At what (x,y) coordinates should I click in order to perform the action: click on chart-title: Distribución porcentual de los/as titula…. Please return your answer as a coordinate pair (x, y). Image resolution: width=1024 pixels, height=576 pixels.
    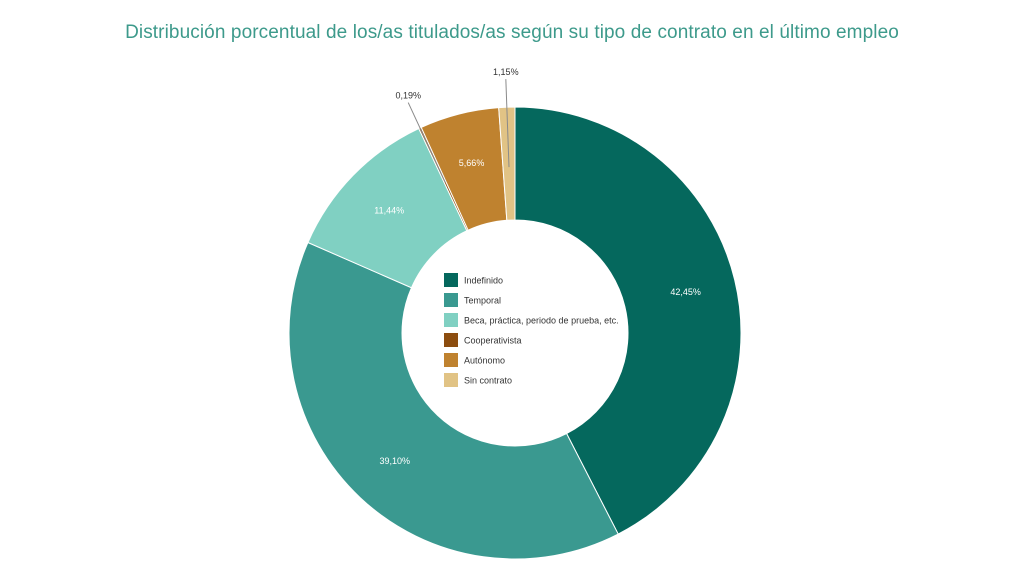
    Looking at the image, I should click on (512, 32).